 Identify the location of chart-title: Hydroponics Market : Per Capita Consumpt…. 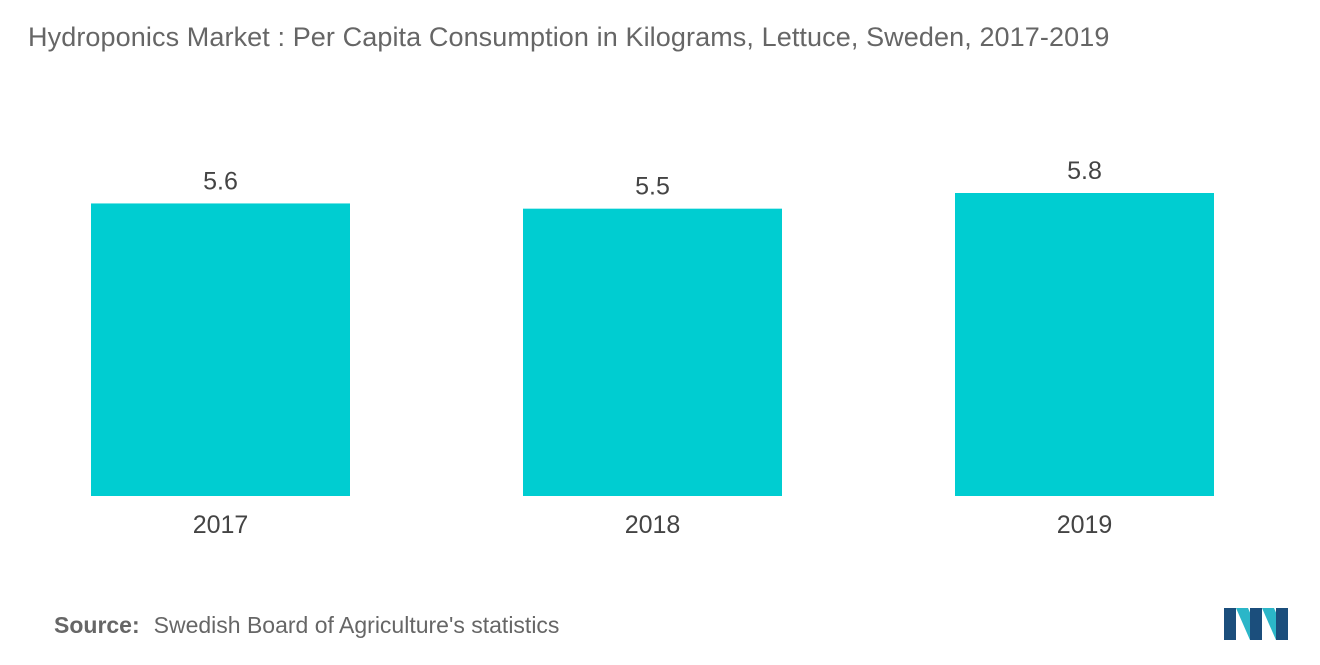
(569, 37).